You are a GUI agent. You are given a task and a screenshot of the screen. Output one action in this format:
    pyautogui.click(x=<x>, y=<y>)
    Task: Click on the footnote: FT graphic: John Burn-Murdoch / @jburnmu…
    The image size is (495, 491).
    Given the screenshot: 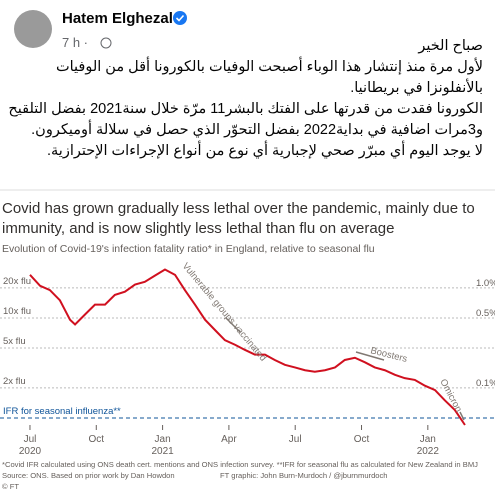 What is the action you would take?
    pyautogui.click(x=304, y=475)
    